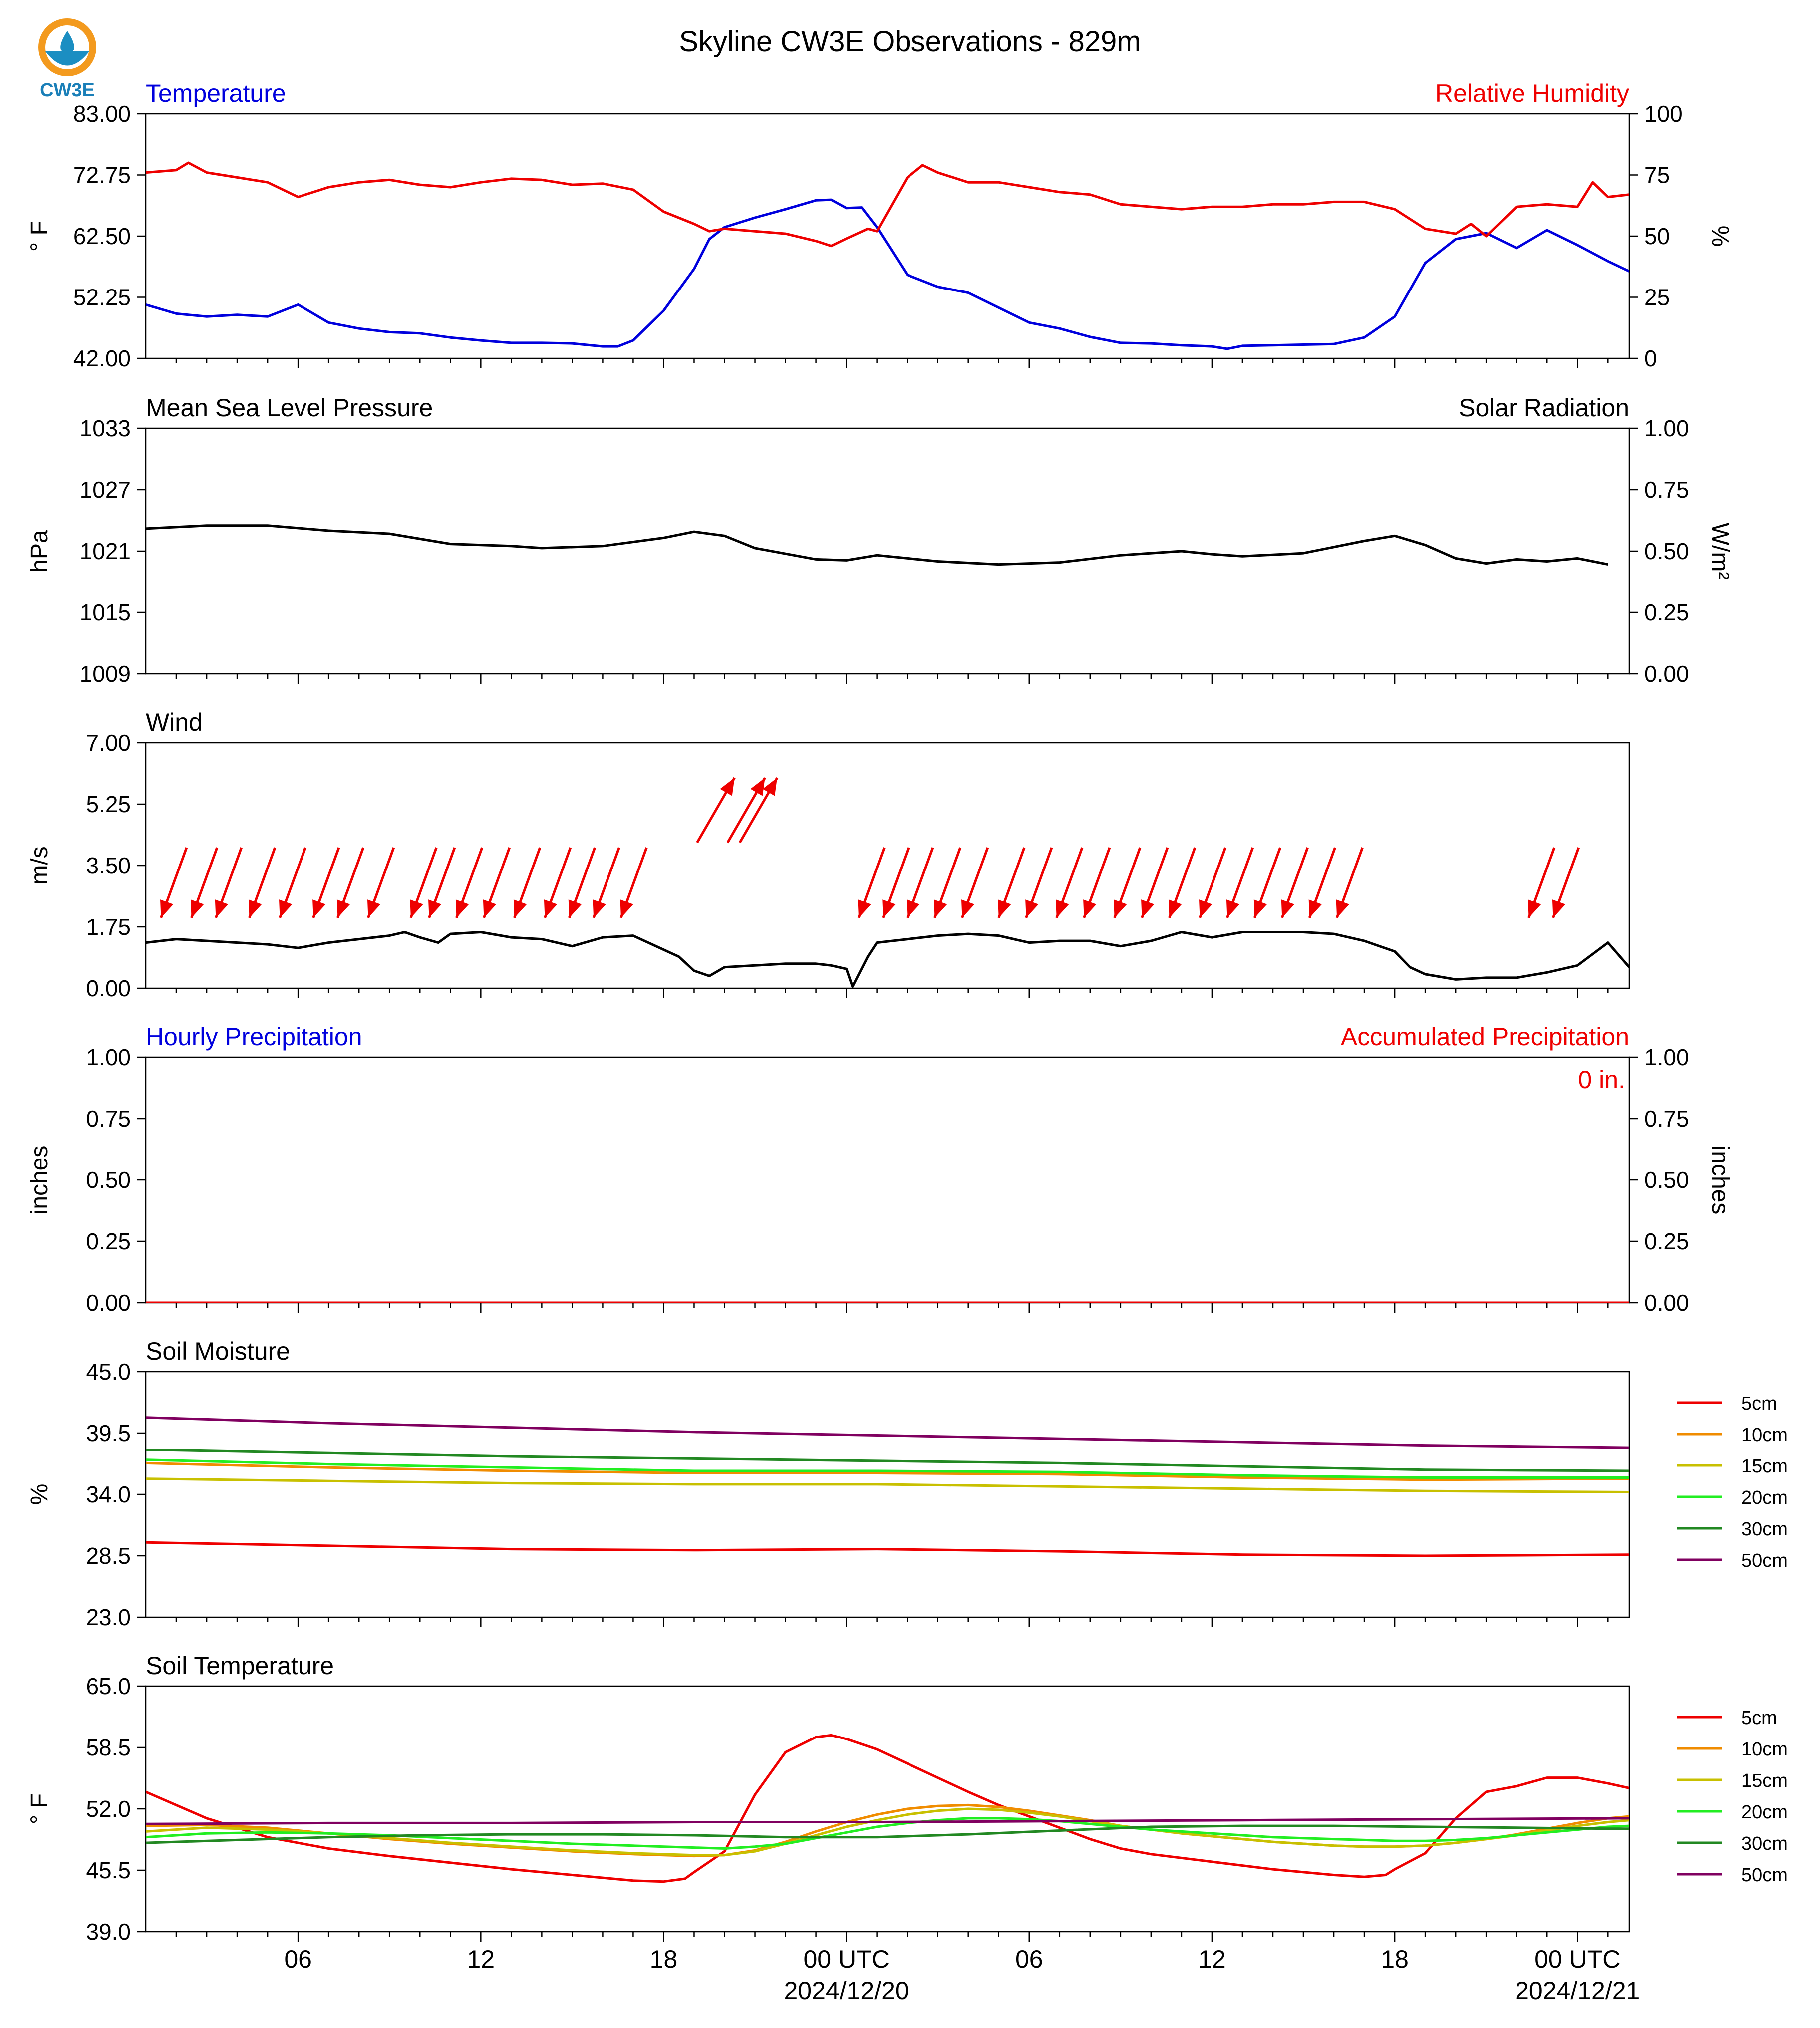  I want to click on panel-title-left: Soil Temperature, so click(240, 1666).